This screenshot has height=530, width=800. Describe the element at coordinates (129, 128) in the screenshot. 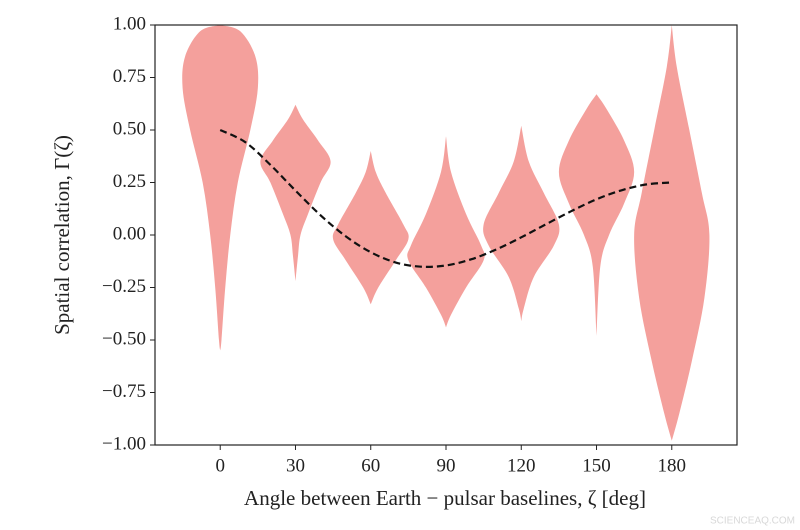

I see `y-tick-label: 0.50` at that location.